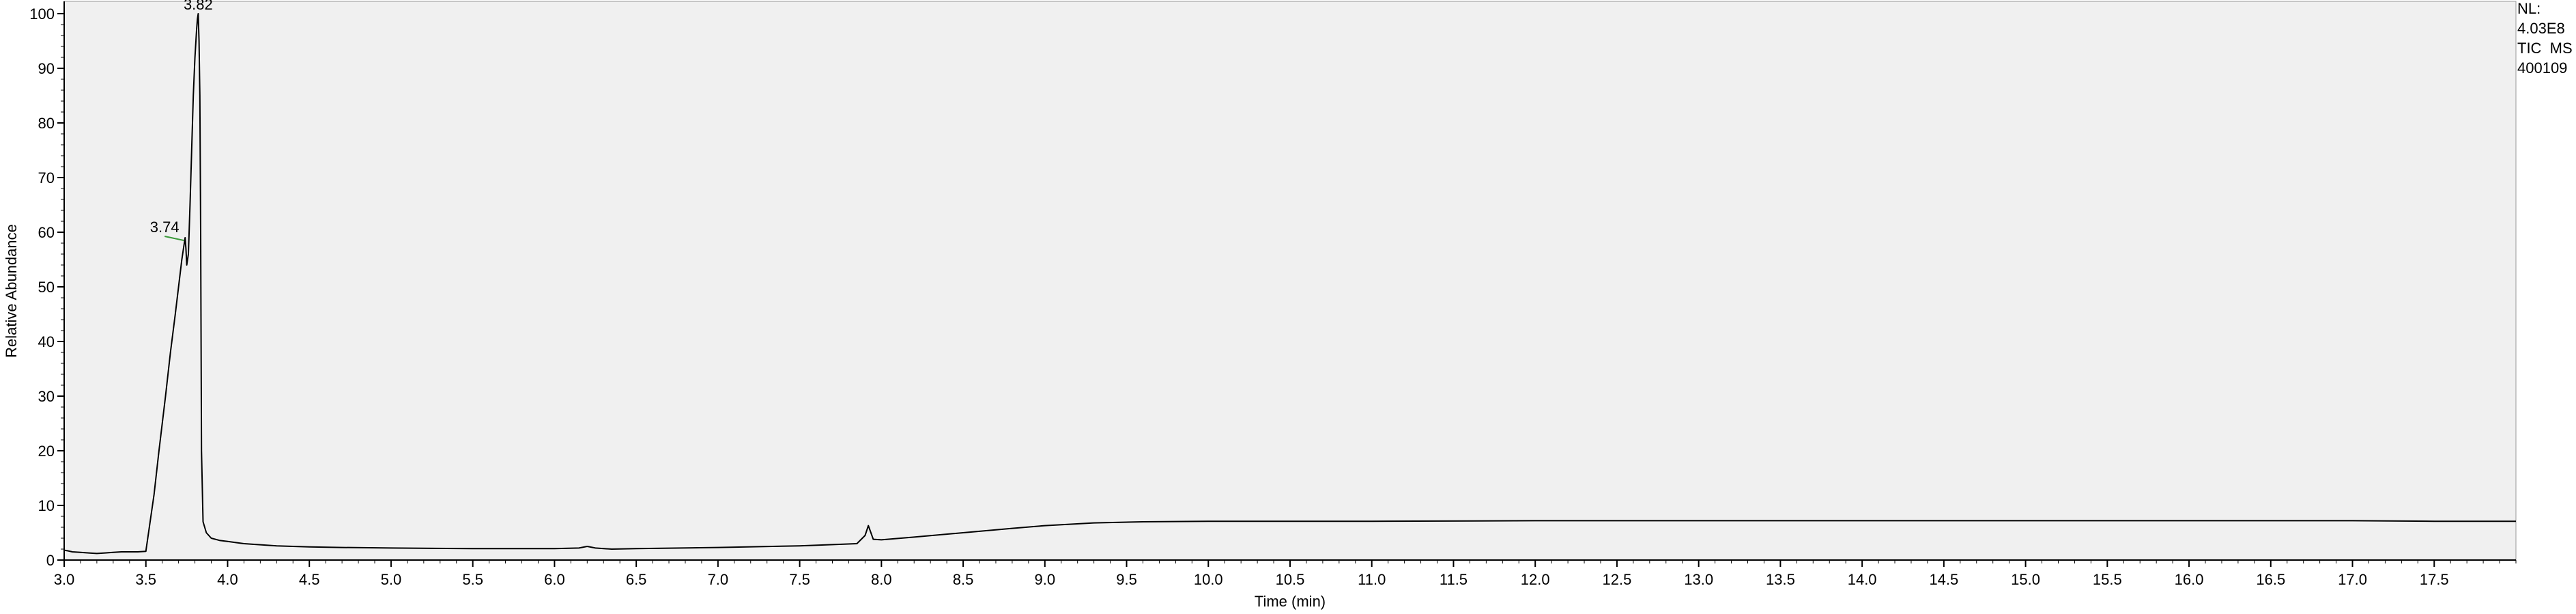 This screenshot has width=2576, height=614. What do you see at coordinates (145, 579) in the screenshot?
I see `x-tick-label: 3.5` at bounding box center [145, 579].